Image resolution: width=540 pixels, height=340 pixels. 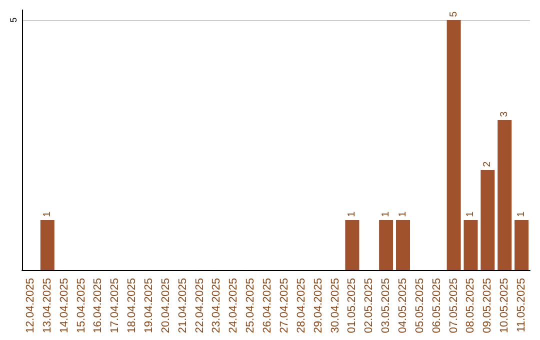 What do you see at coordinates (470, 306) in the screenshot?
I see `x-tick-label: 08.05.2025` at bounding box center [470, 306].